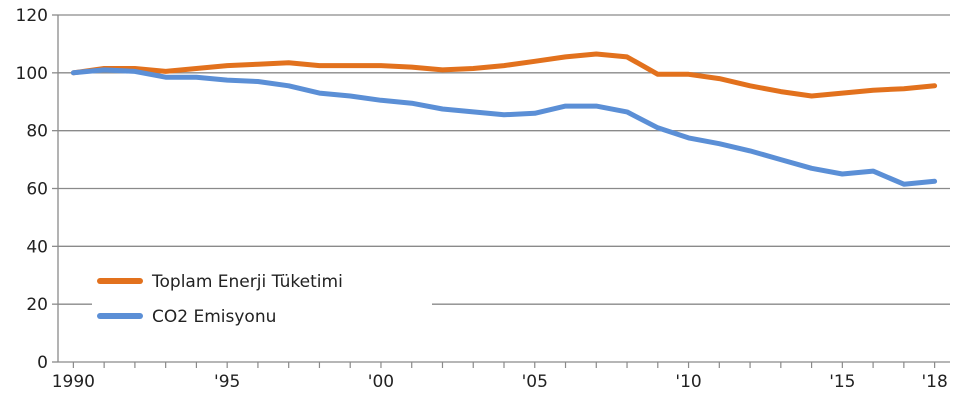  I want to click on x-tick-label: '00, so click(381, 382).